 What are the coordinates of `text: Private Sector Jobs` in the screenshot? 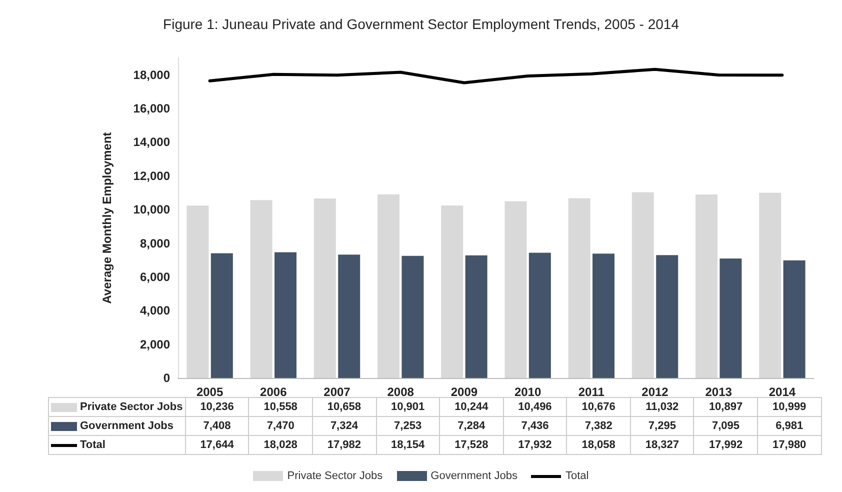 It's located at (335, 476).